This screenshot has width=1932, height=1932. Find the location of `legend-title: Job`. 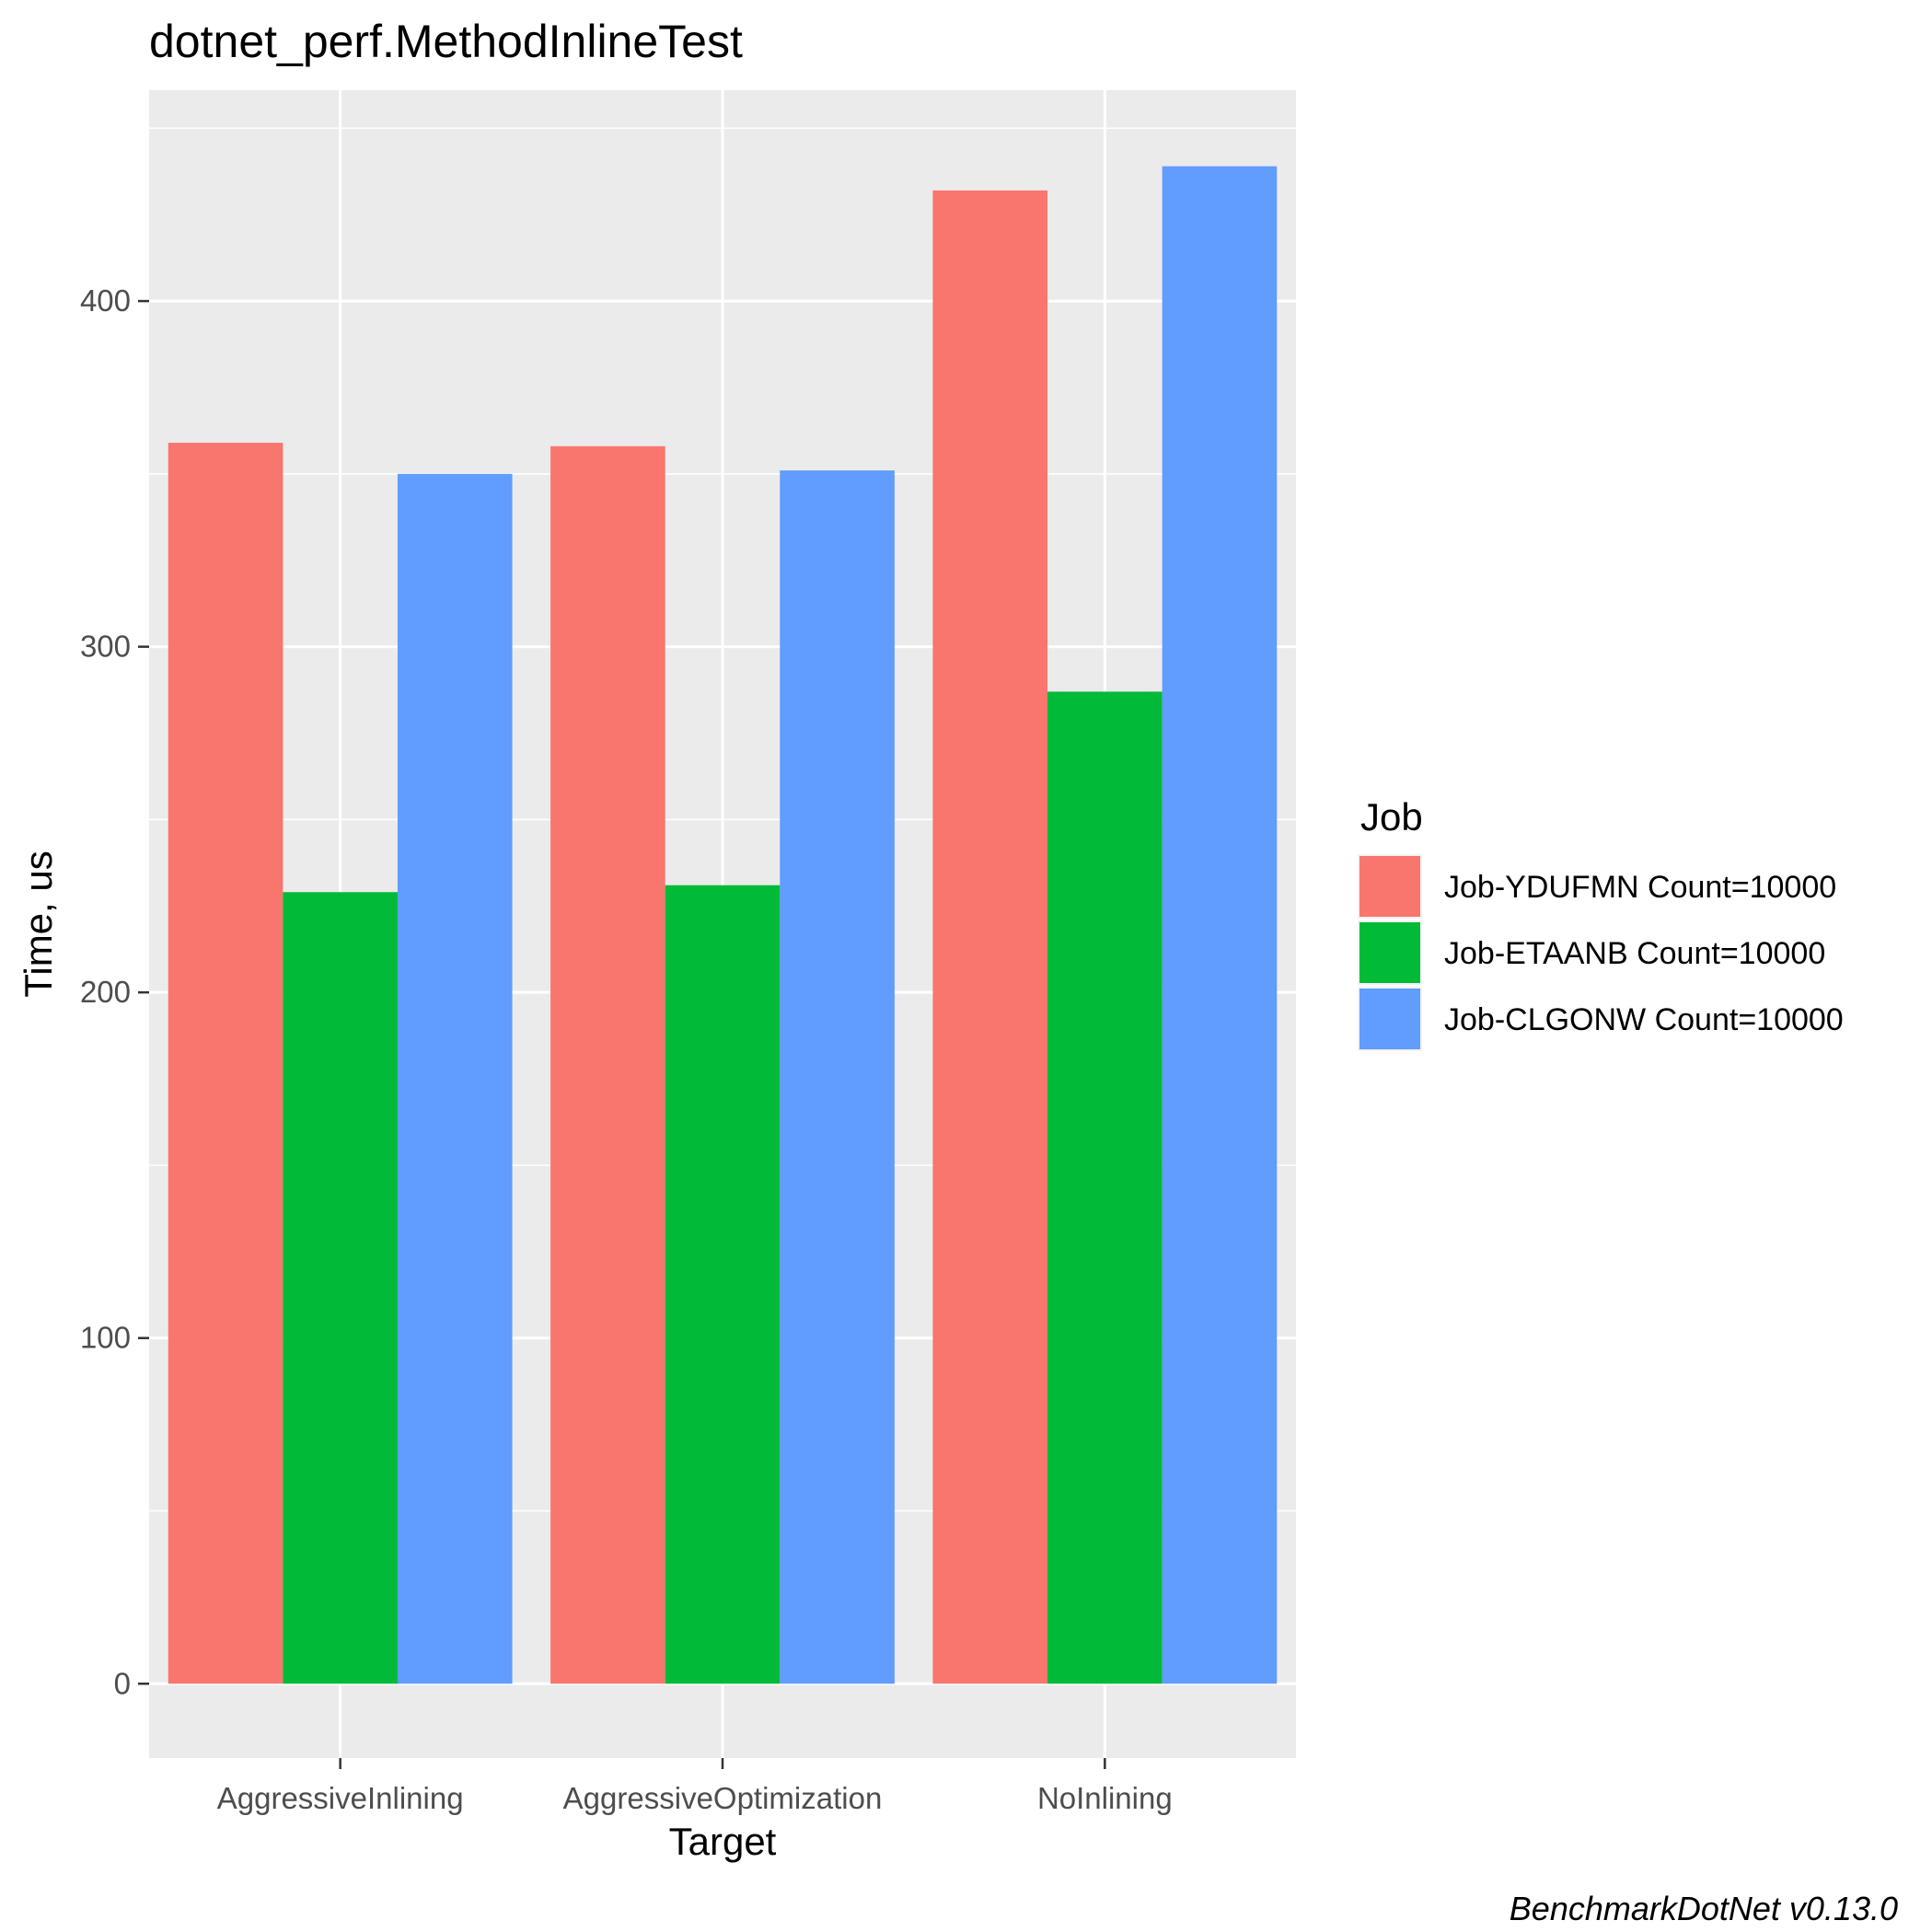

legend-title: Job is located at coordinates (1392, 817).